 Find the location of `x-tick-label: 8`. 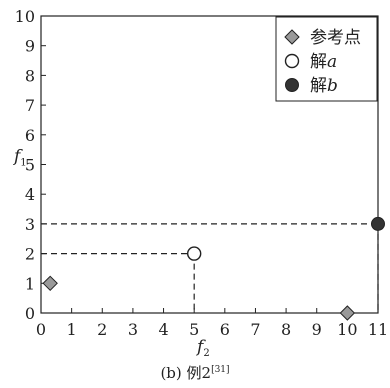

x-tick-label: 8 is located at coordinates (286, 329).